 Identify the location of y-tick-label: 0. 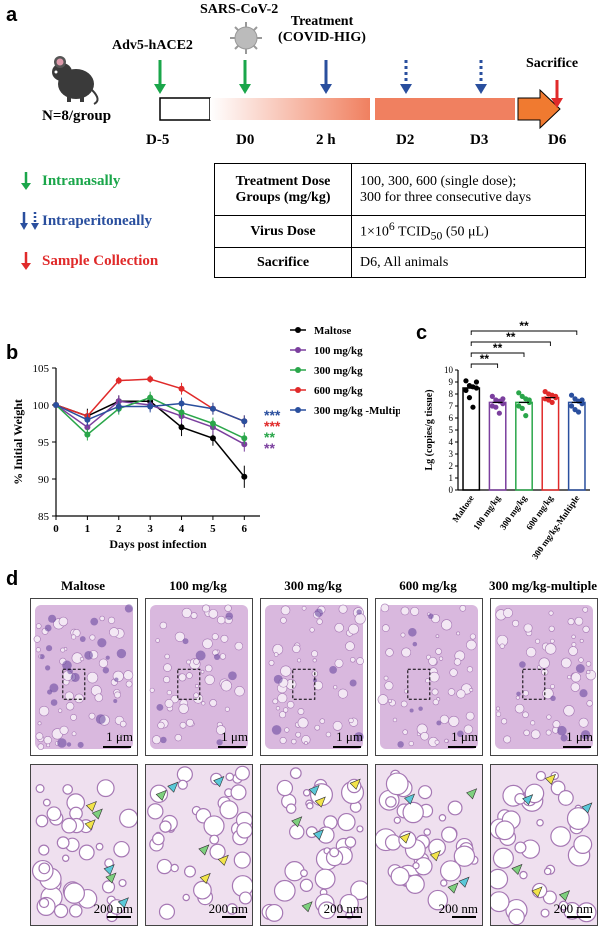
(451, 490).